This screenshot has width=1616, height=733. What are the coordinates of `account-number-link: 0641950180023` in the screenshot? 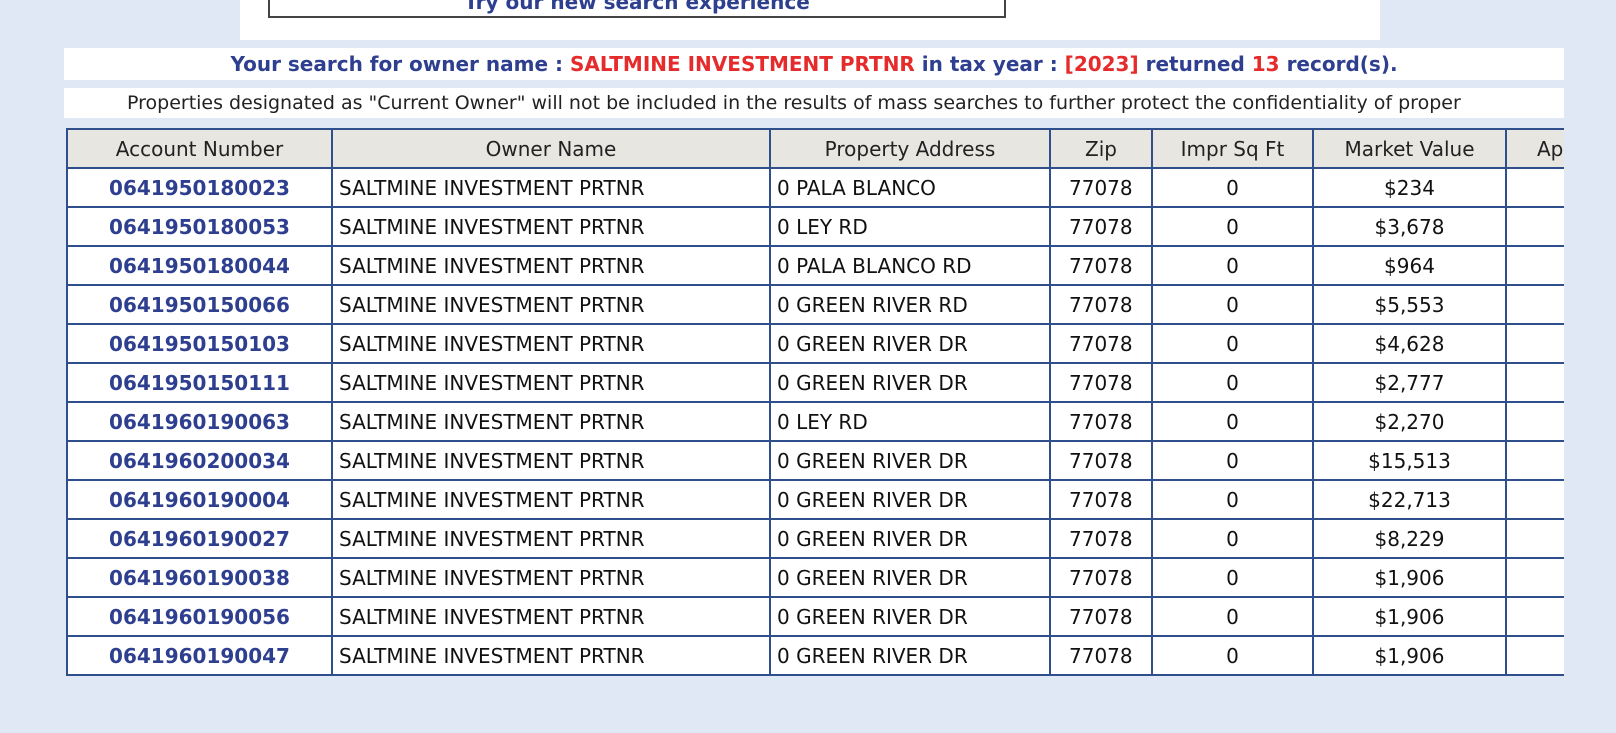 It's located at (199, 187).